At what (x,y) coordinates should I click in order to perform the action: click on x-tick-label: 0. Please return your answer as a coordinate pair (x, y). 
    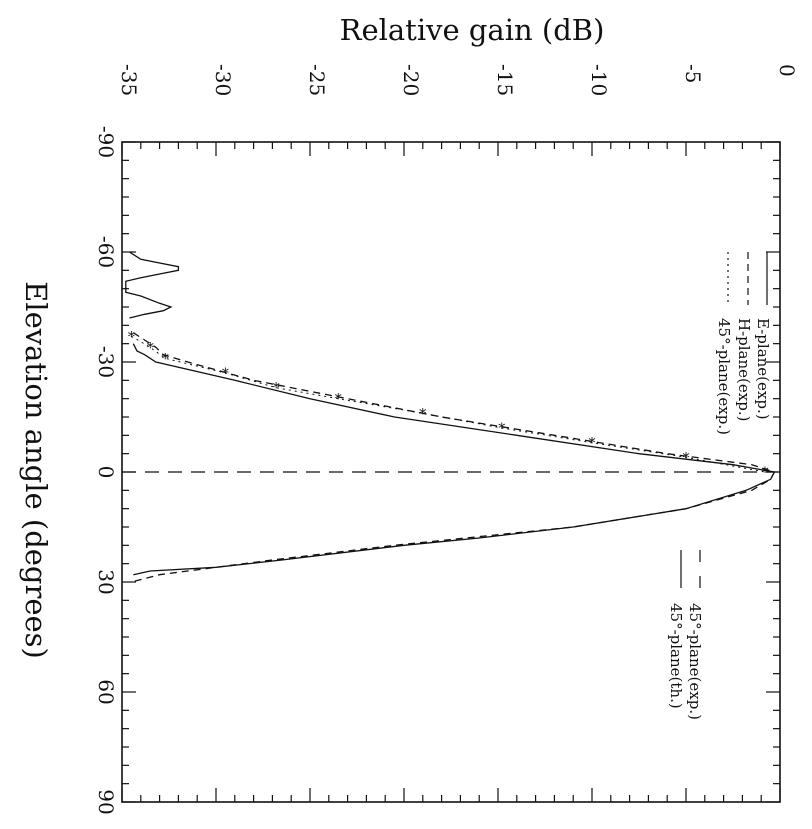
    Looking at the image, I should click on (106, 472).